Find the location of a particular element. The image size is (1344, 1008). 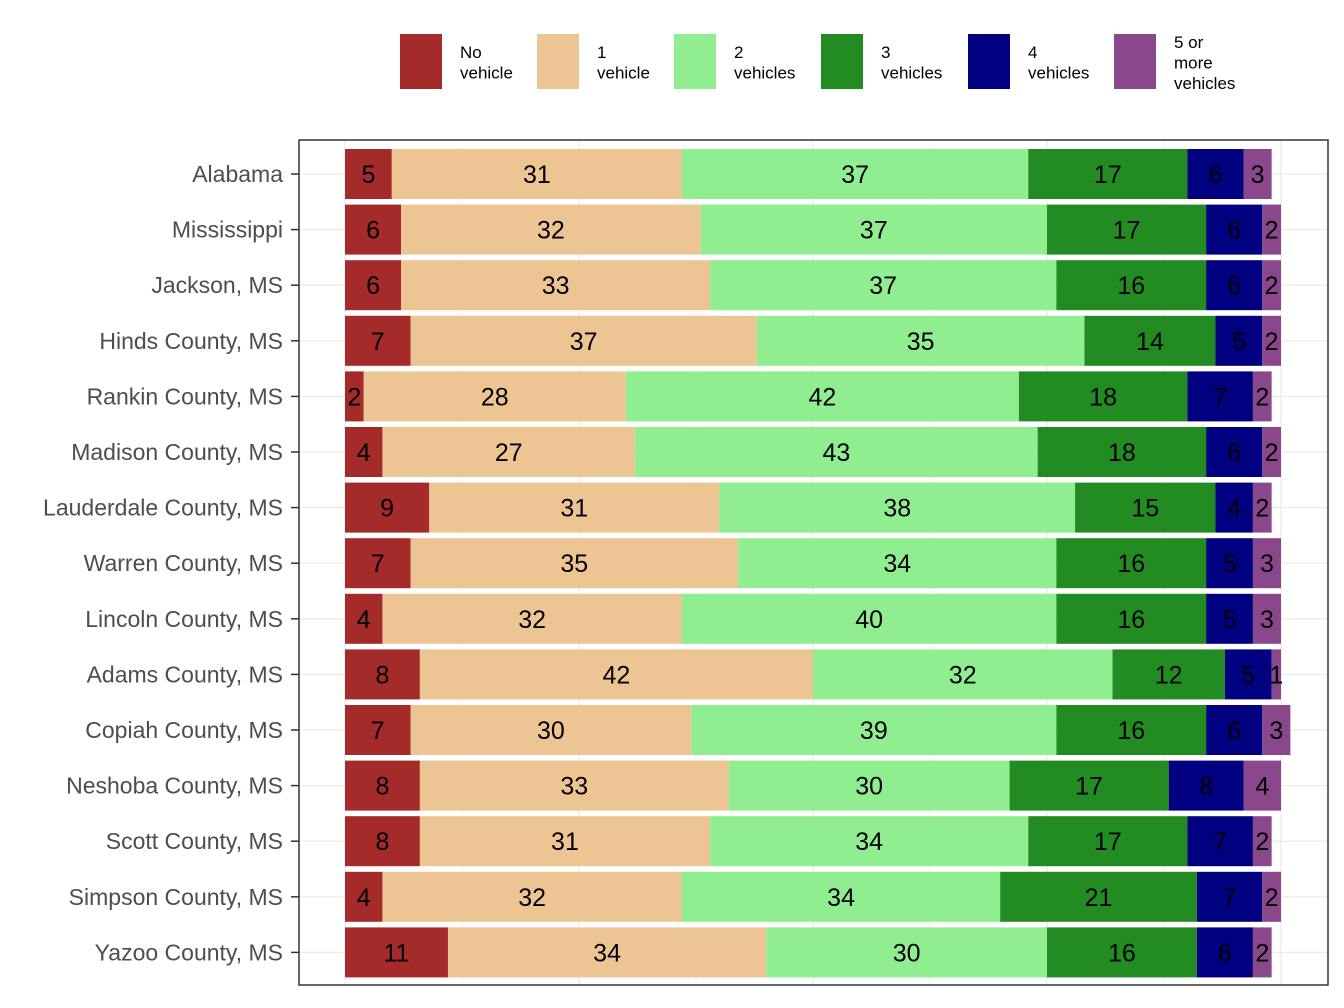

y-tick-label: Adams County, MS is located at coordinates (185, 674).